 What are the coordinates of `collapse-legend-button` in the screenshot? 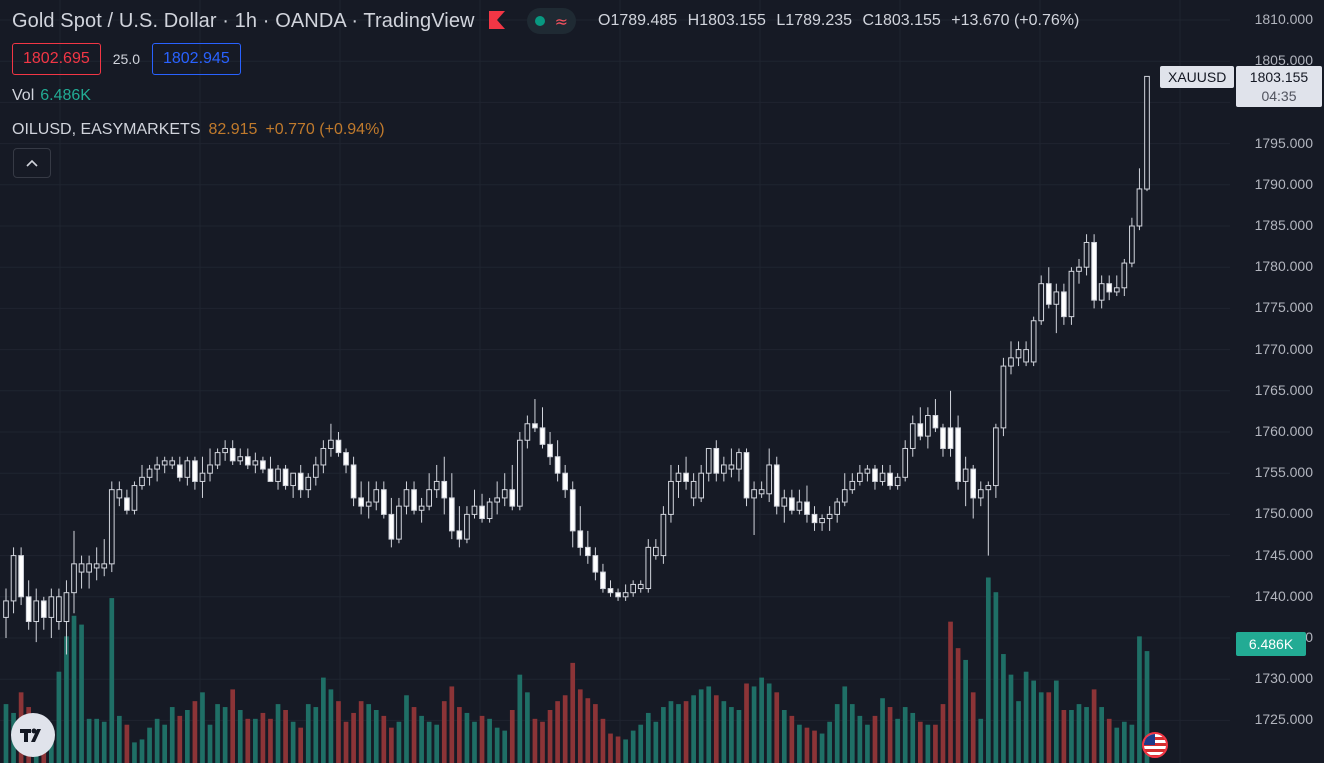 It's located at (32, 163).